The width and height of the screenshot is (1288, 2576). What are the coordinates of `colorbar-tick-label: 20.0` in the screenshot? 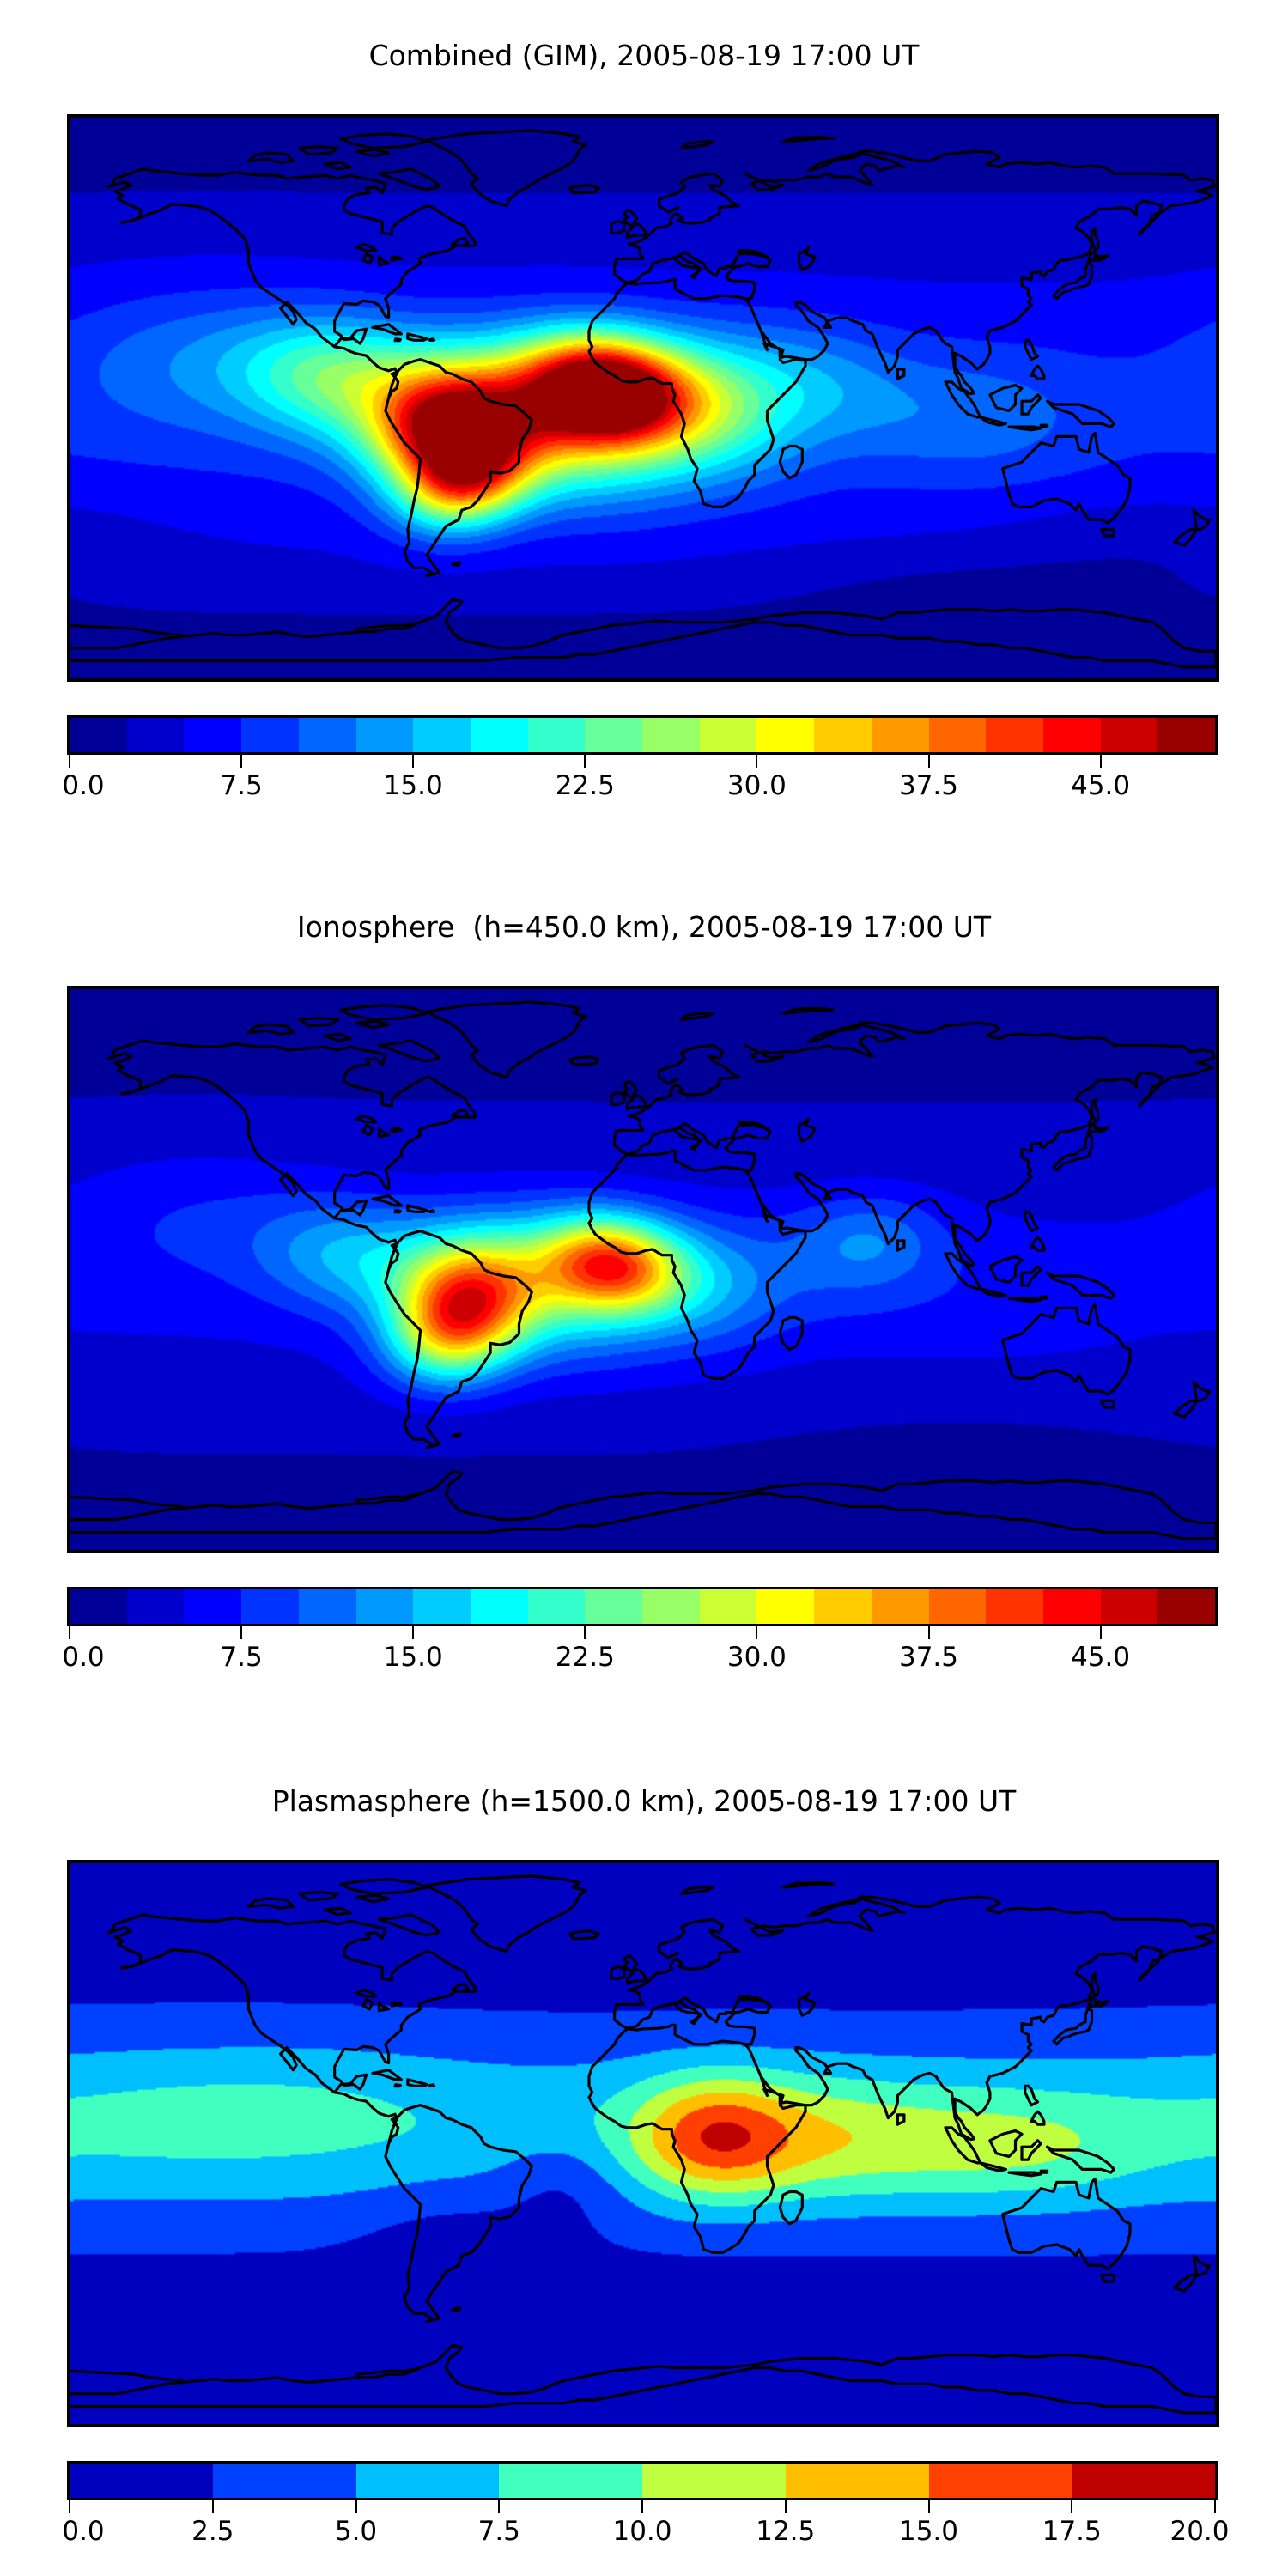 It's located at (1200, 2531).